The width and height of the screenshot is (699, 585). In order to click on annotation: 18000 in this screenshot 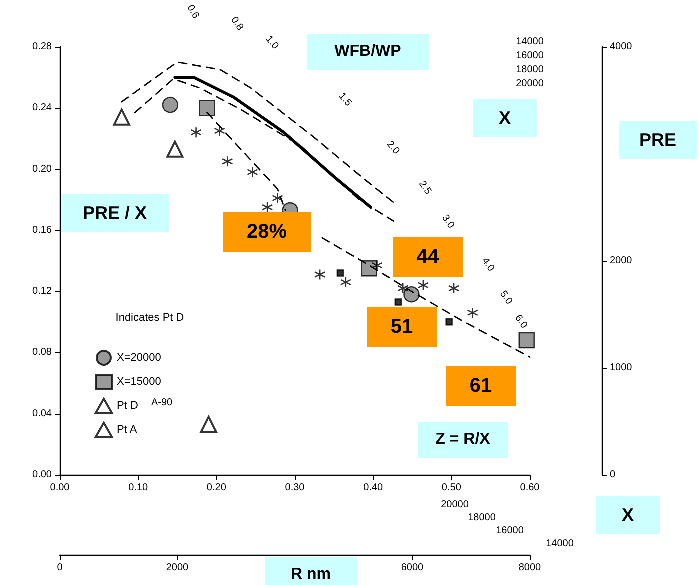, I will do `click(530, 70)`.